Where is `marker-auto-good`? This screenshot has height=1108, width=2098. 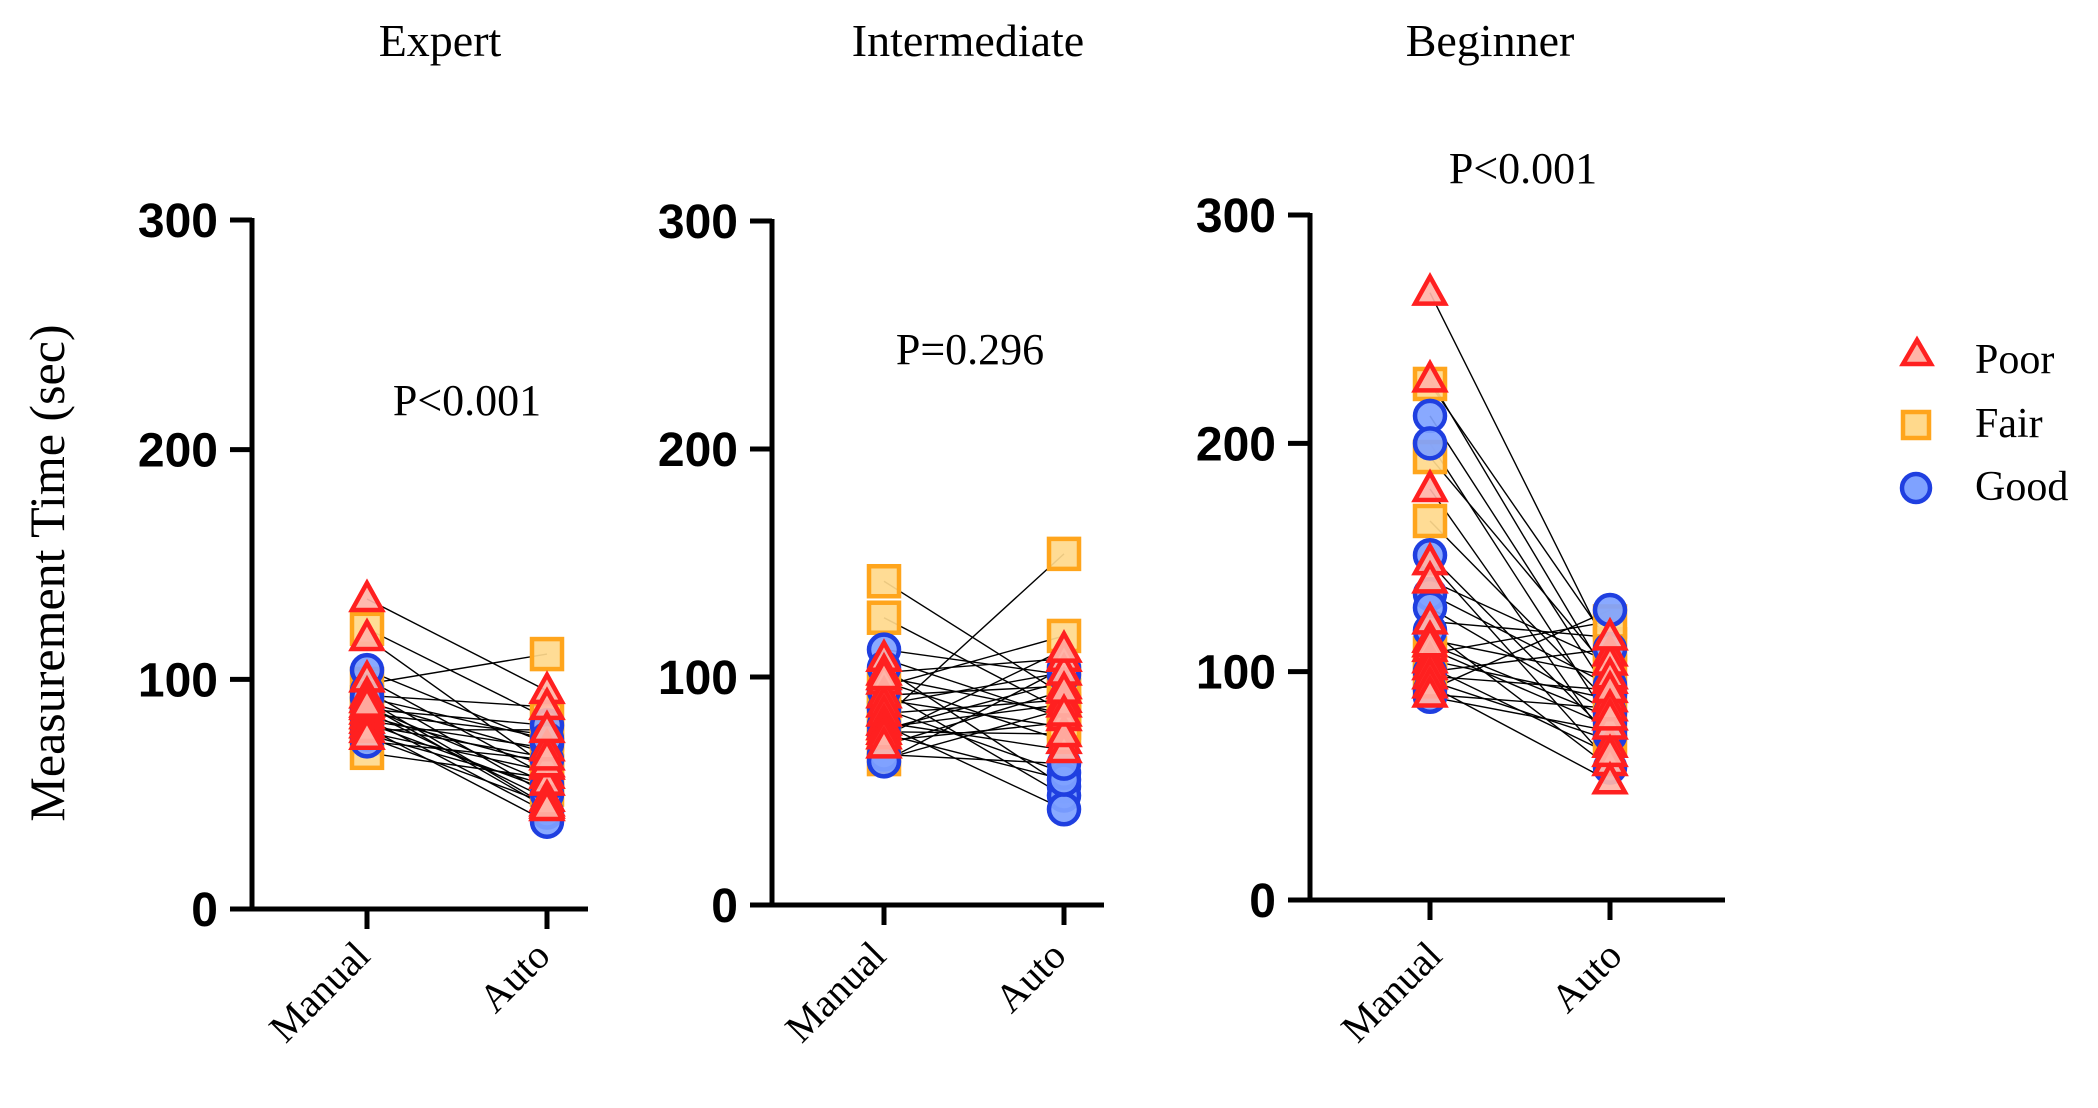 marker-auto-good is located at coordinates (1064, 809).